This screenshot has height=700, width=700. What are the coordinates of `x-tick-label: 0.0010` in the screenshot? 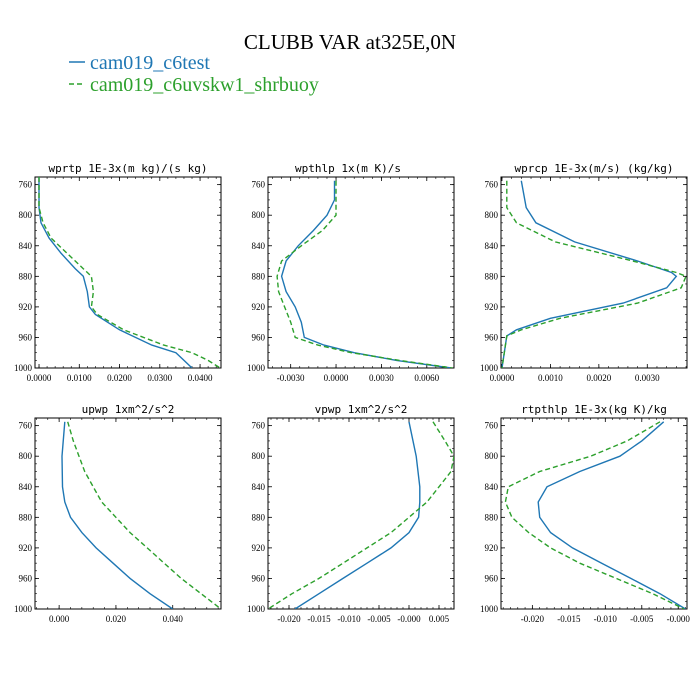 It's located at (550, 378).